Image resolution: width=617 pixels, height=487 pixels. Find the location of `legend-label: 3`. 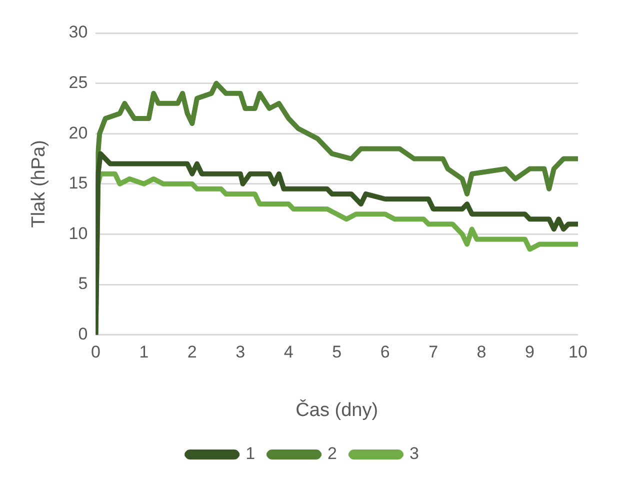

legend-label: 3 is located at coordinates (414, 454).